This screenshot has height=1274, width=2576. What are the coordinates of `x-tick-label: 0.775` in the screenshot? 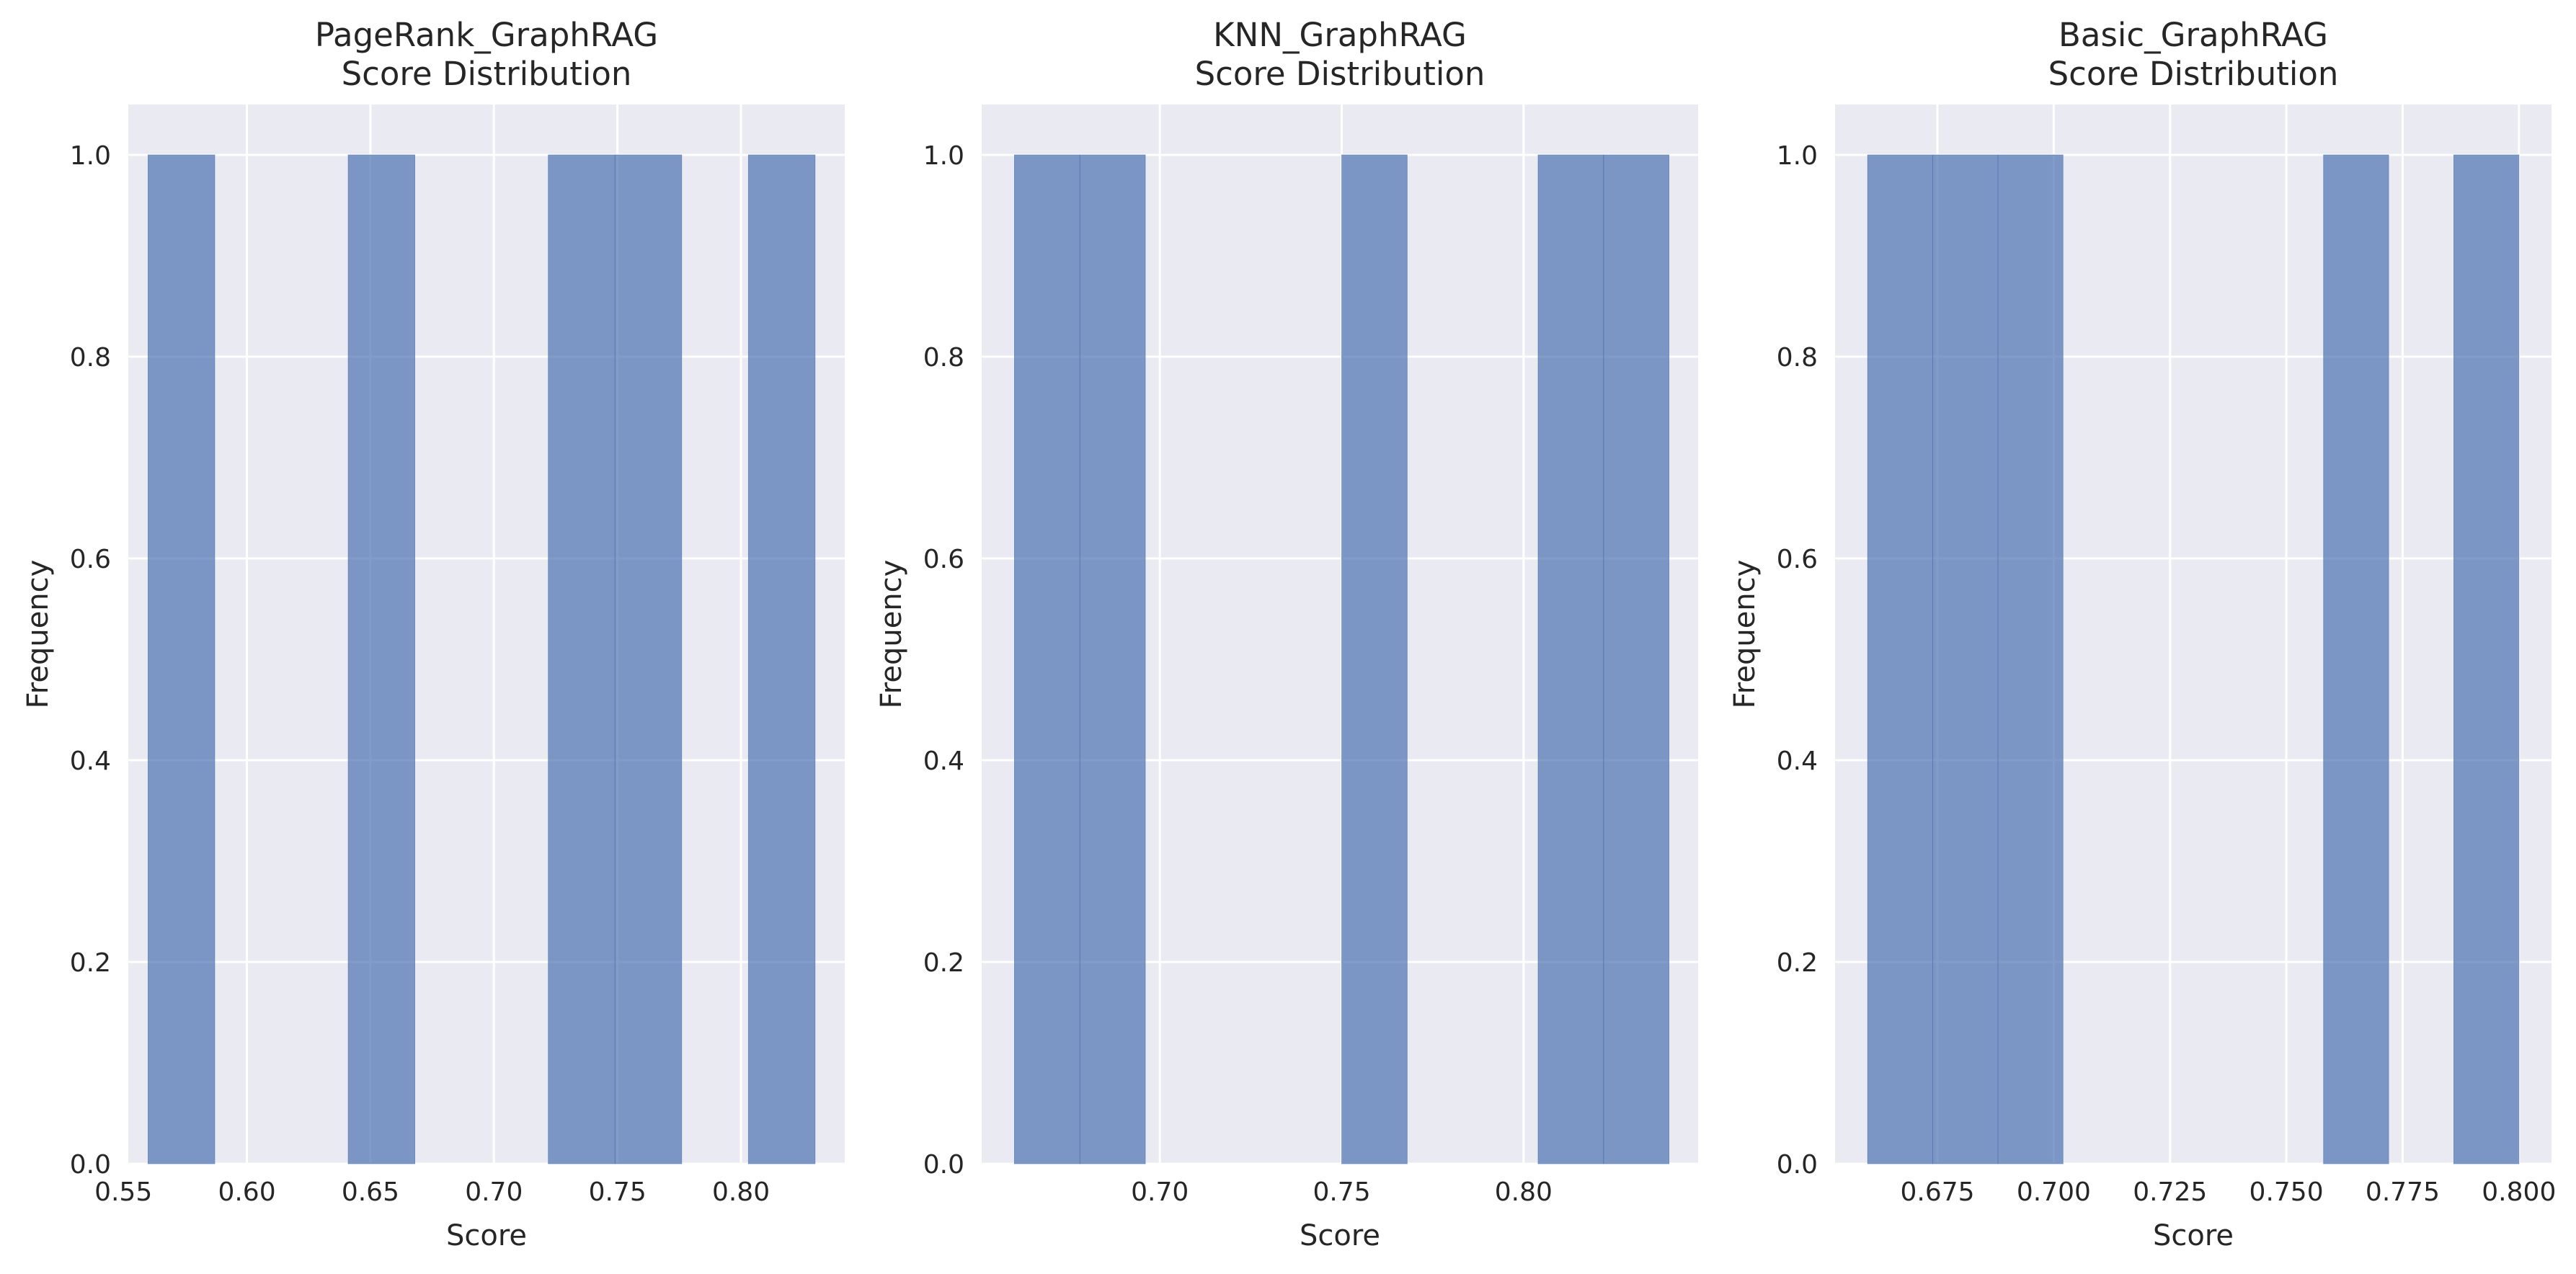 It's located at (2403, 1192).